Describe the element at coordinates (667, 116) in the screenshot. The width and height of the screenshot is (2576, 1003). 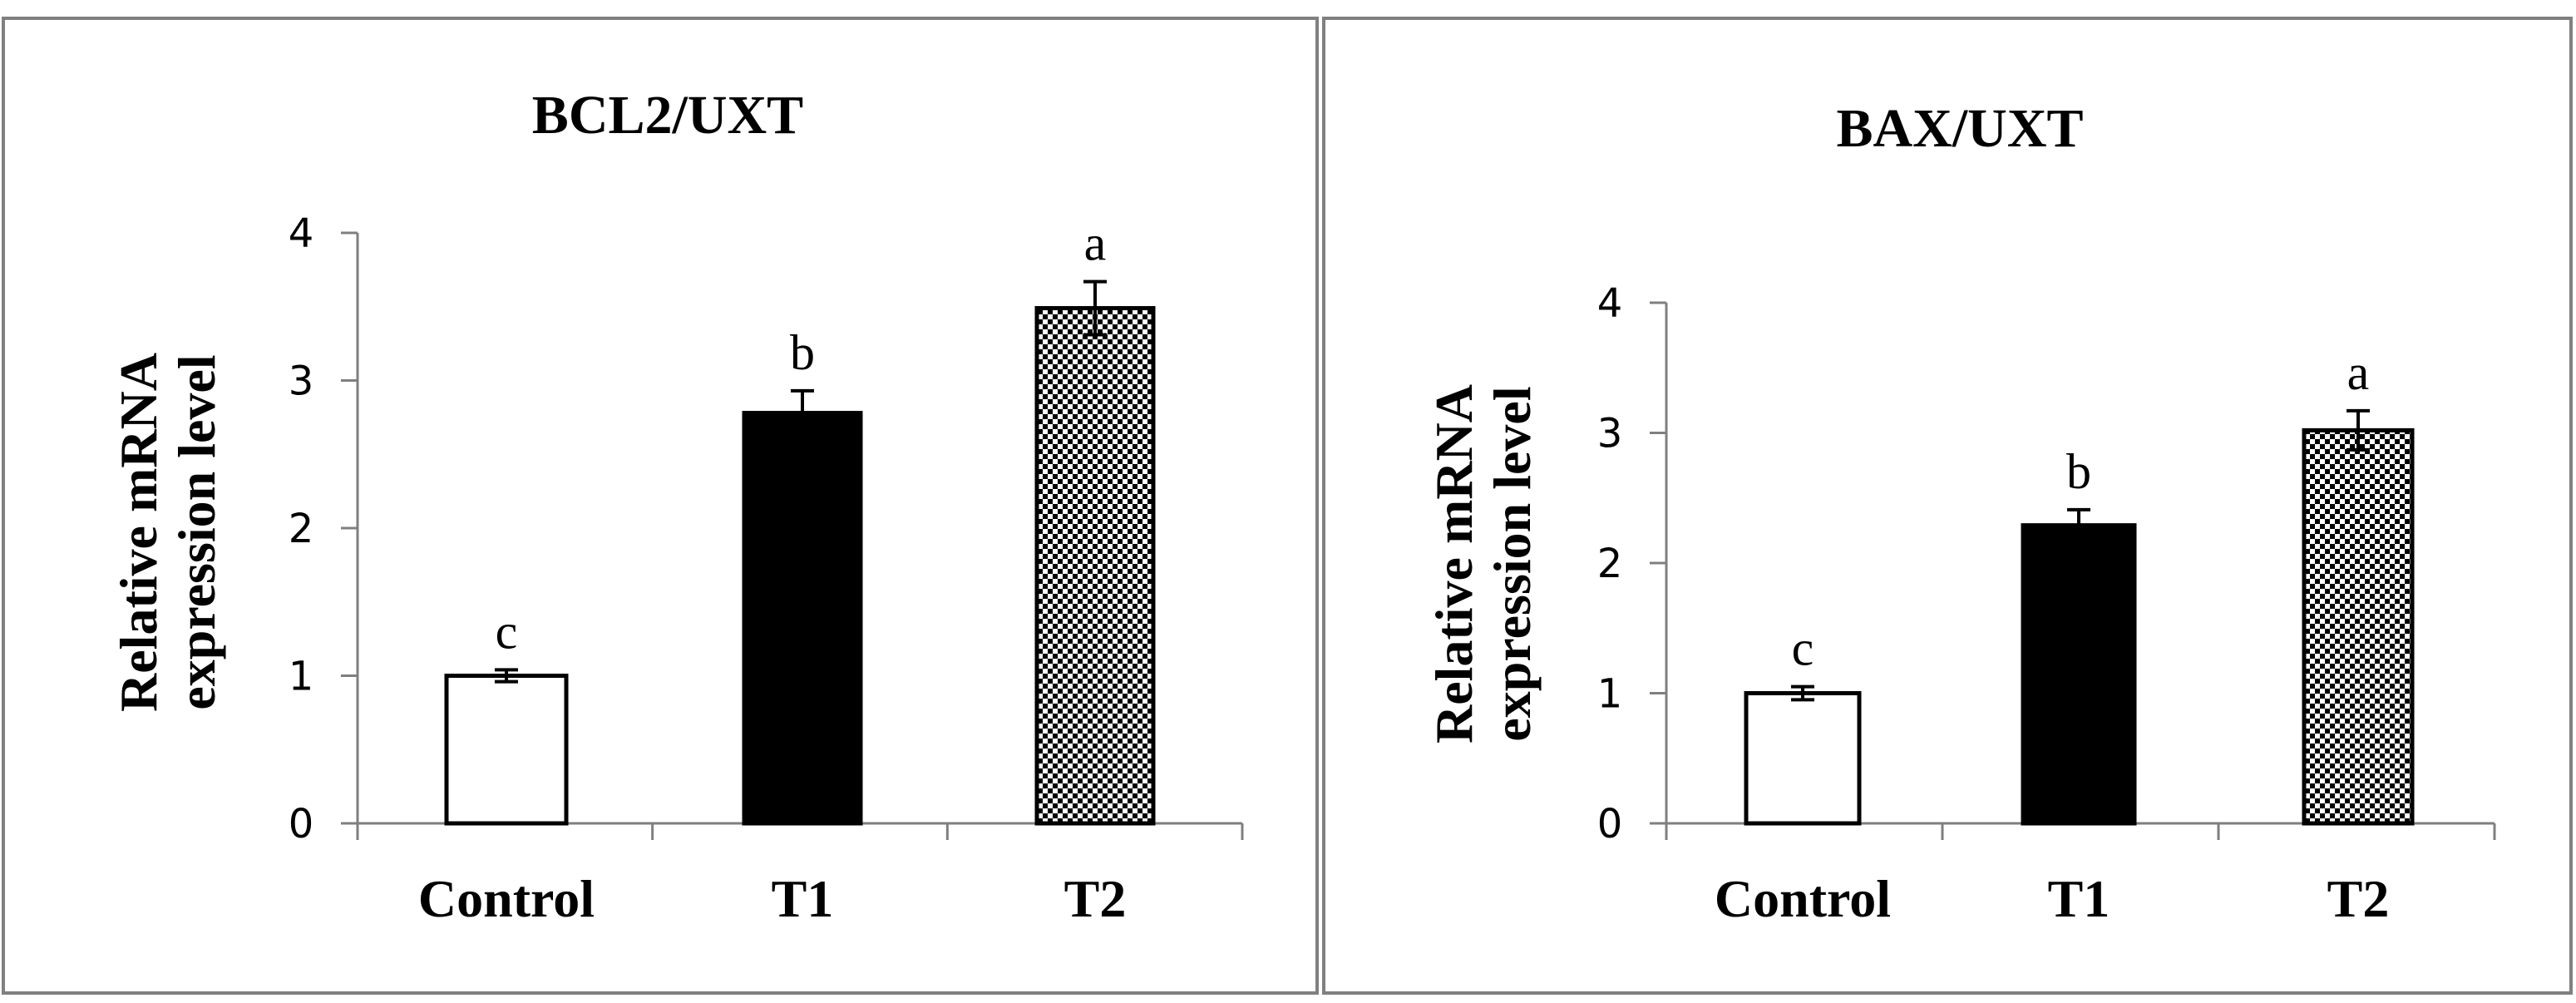
I see `chart-title: BCL2/UXT` at that location.